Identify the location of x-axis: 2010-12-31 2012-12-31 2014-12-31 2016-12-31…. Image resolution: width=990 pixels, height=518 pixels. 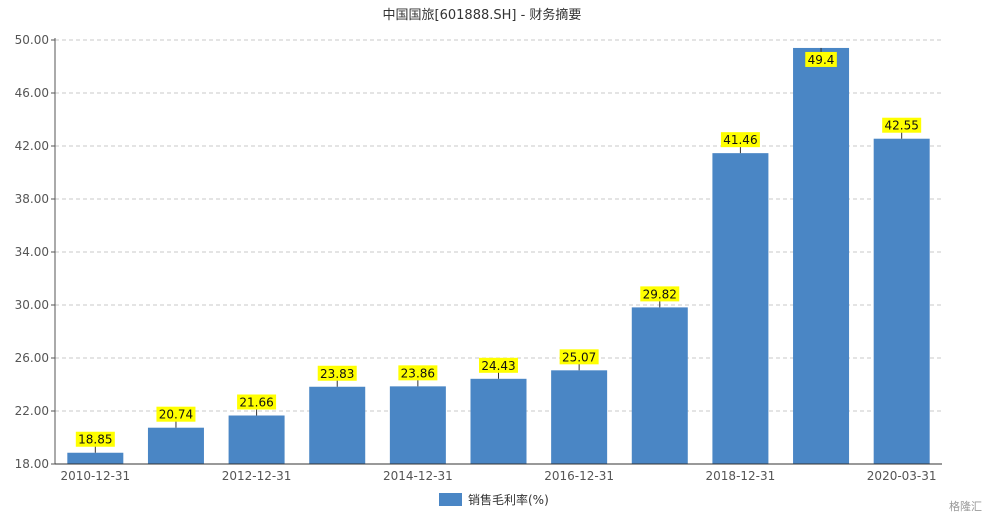
(498, 473).